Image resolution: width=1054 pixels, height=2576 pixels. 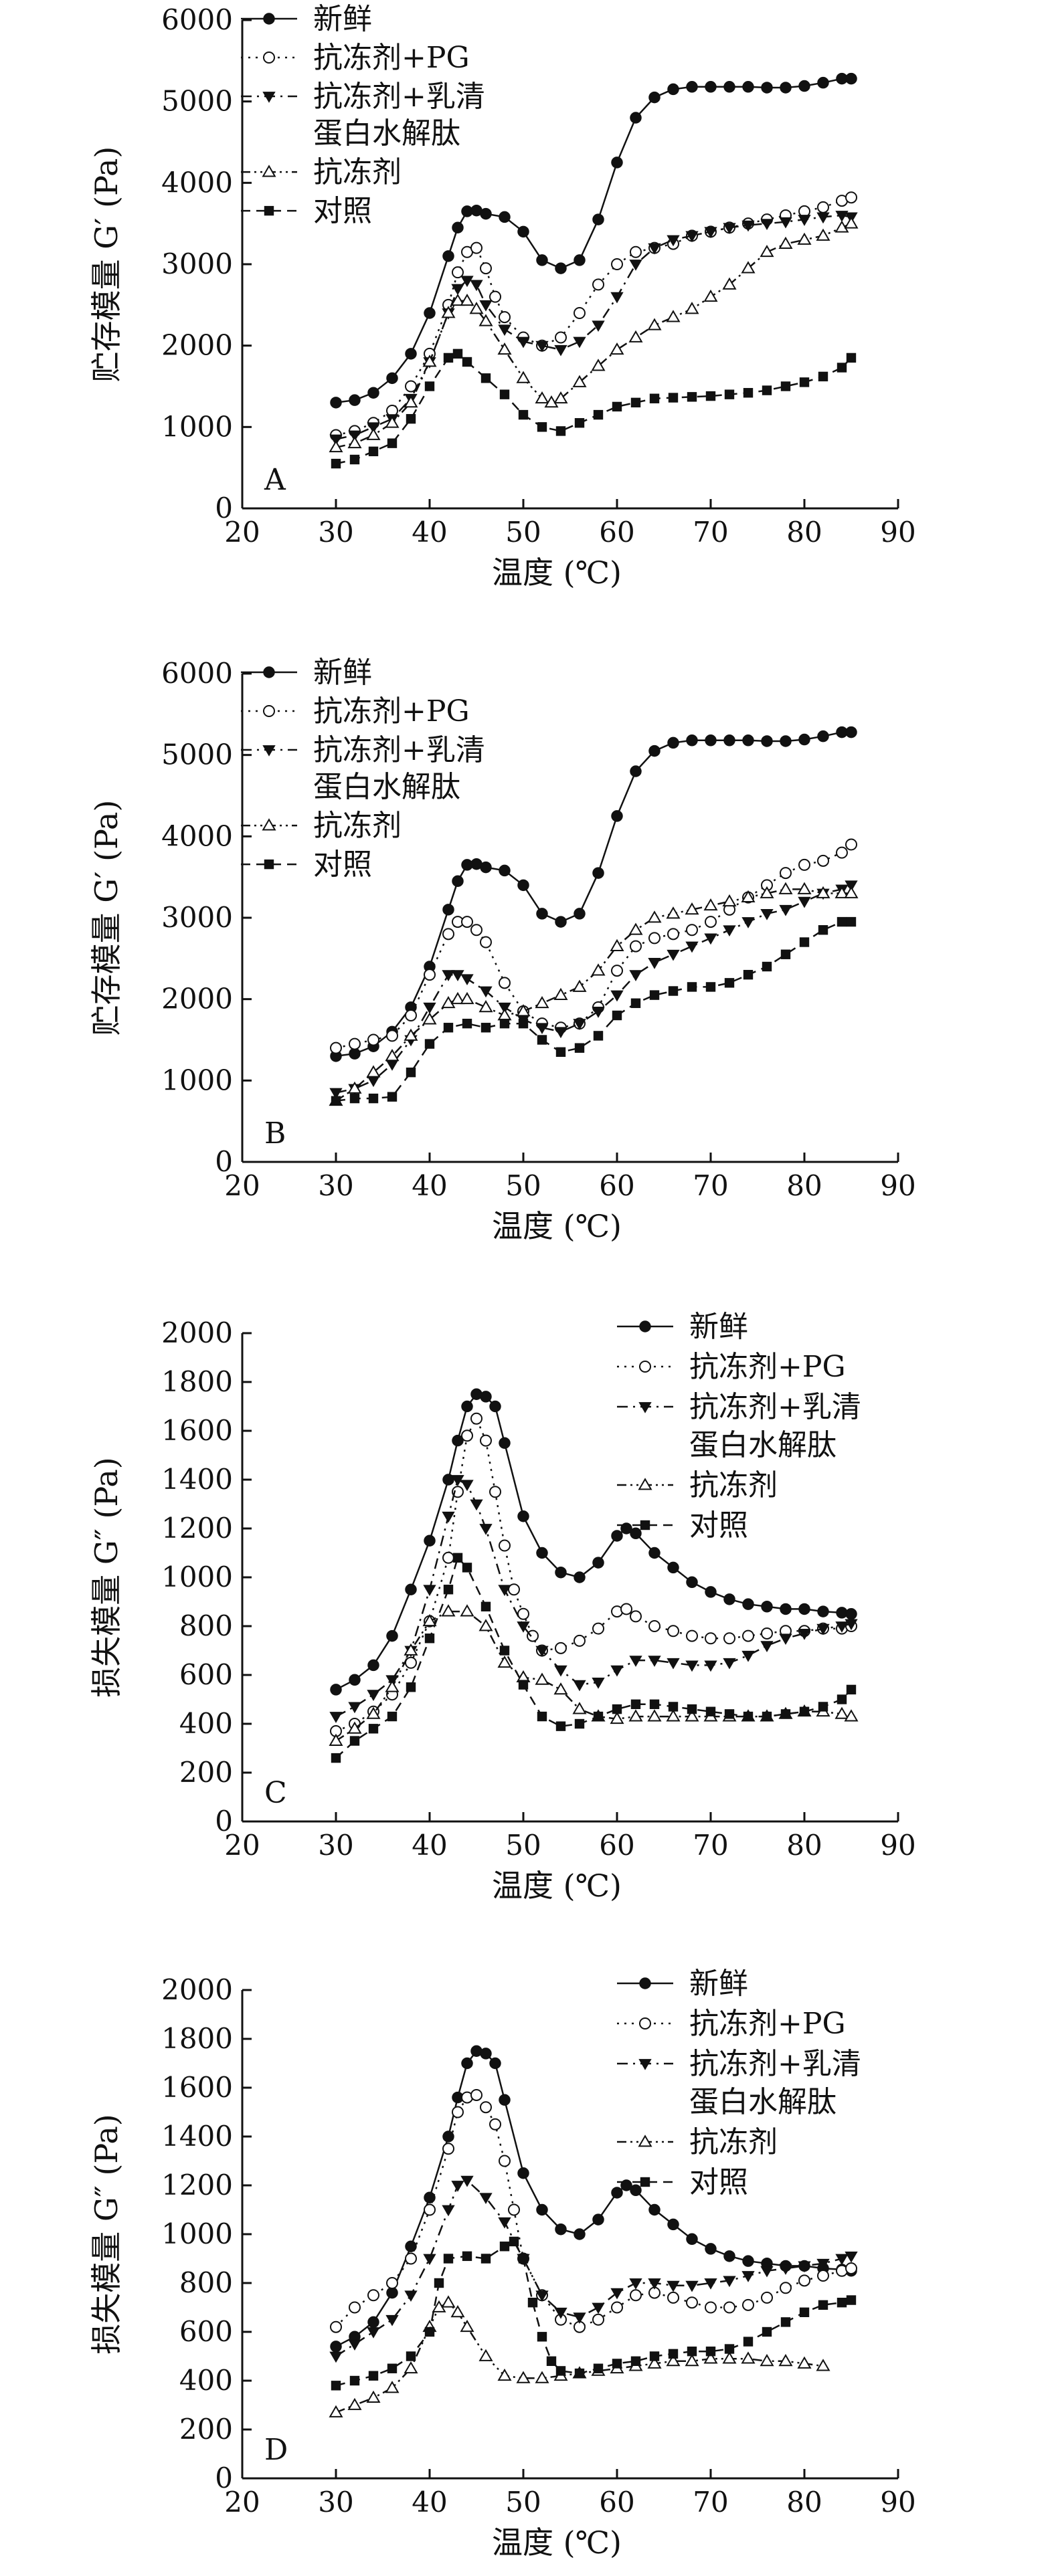 I want to click on panel-label: D, so click(x=276, y=2450).